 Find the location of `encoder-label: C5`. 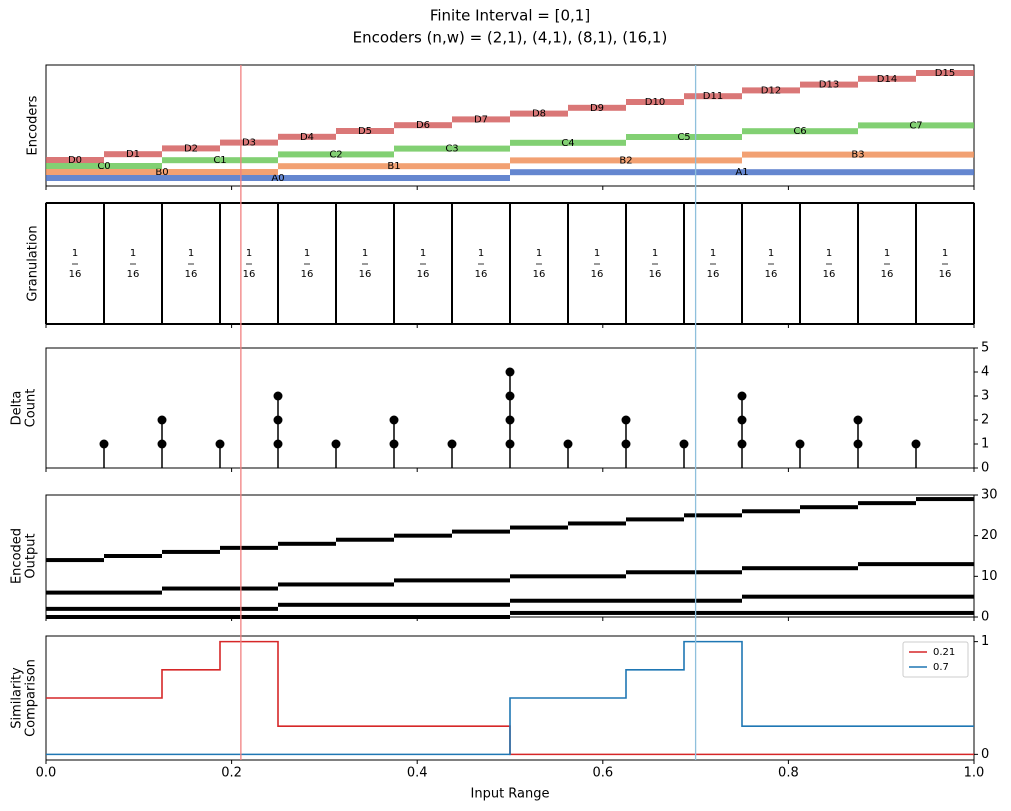

encoder-label: C5 is located at coordinates (683, 137).